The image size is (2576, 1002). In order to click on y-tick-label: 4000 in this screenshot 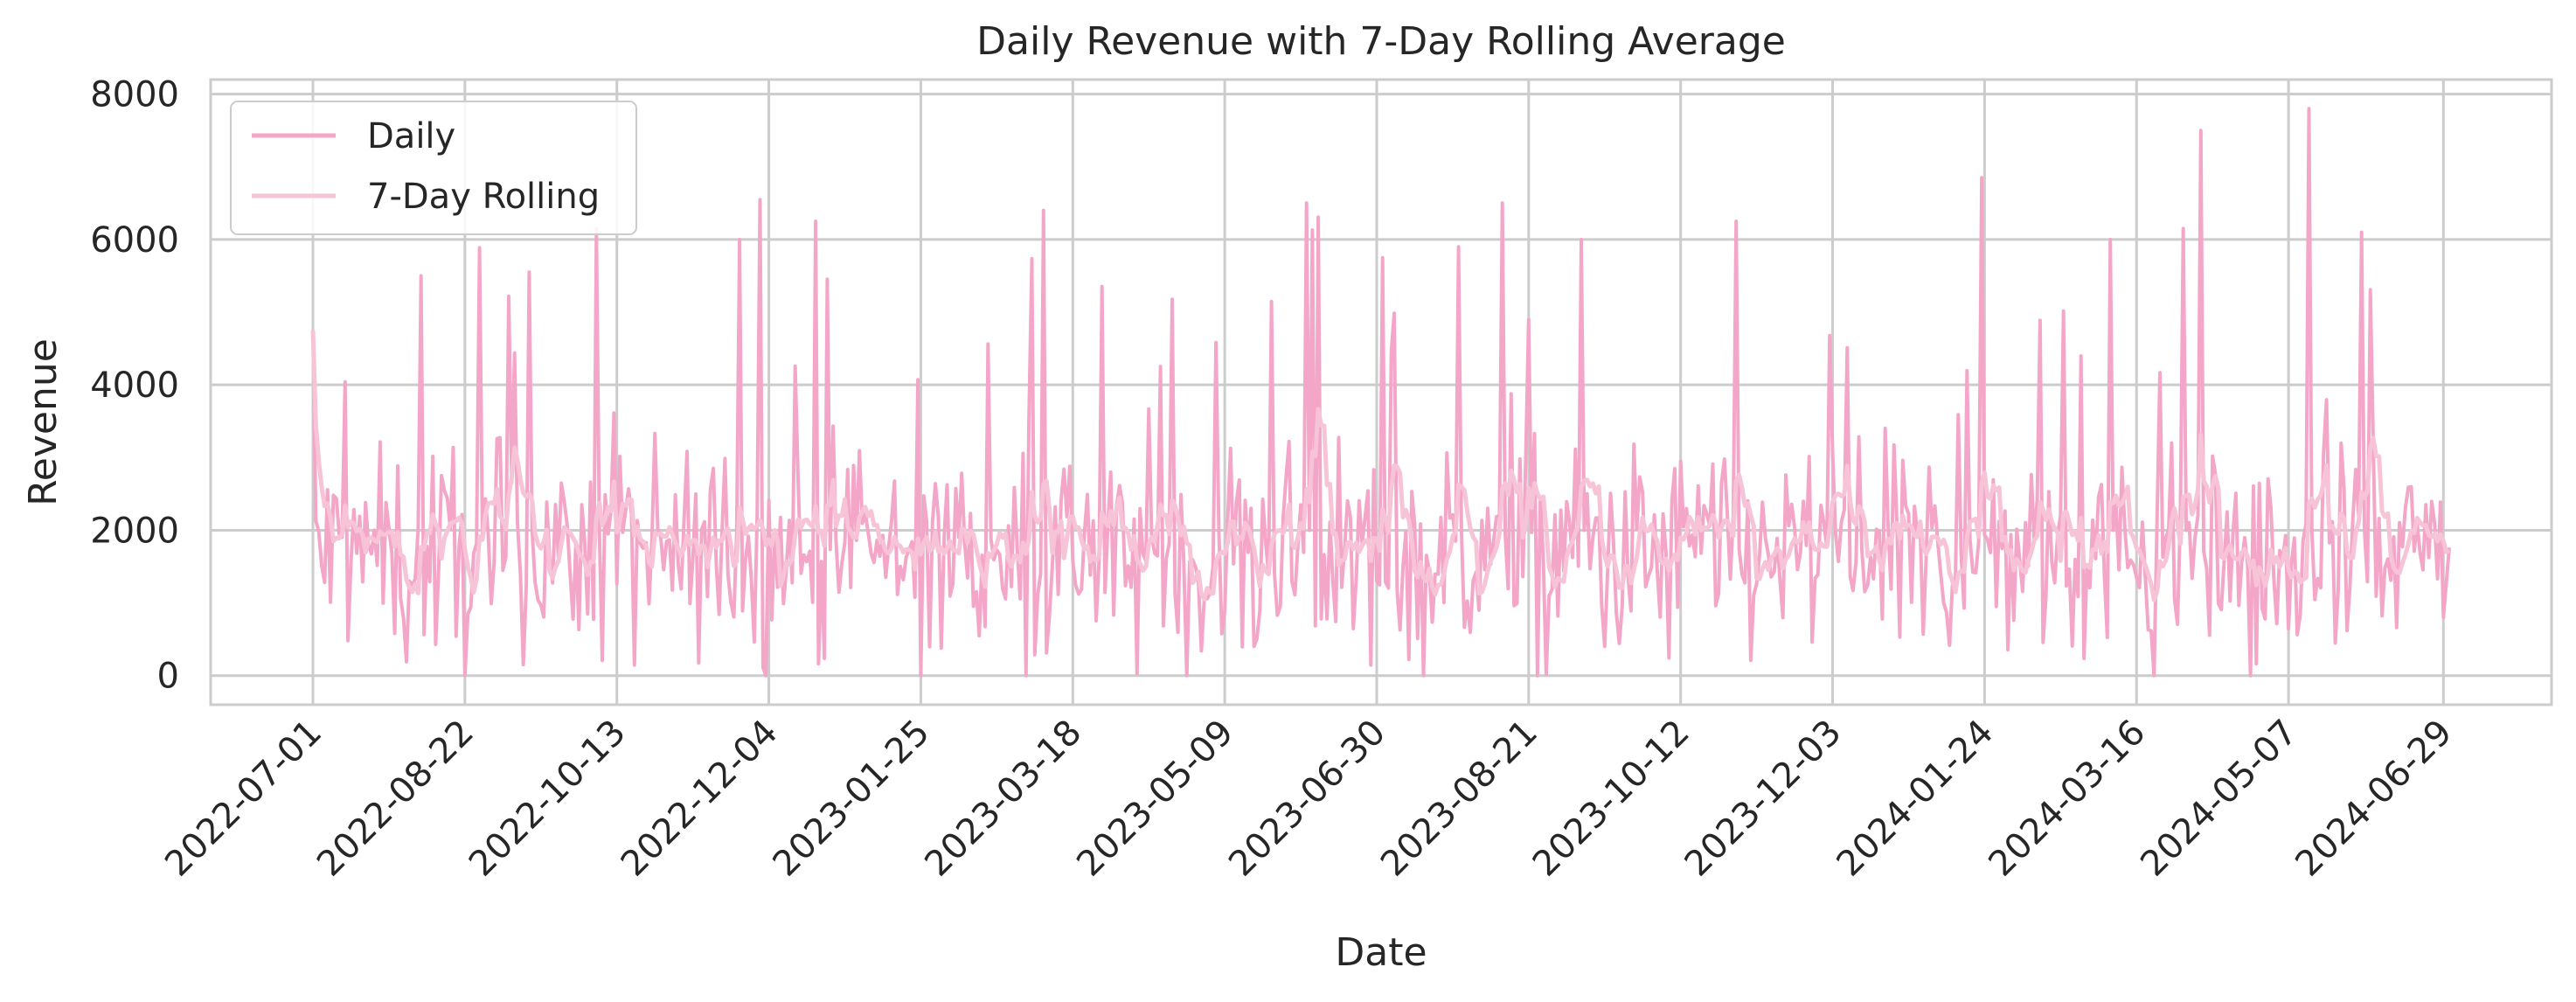, I will do `click(134, 385)`.